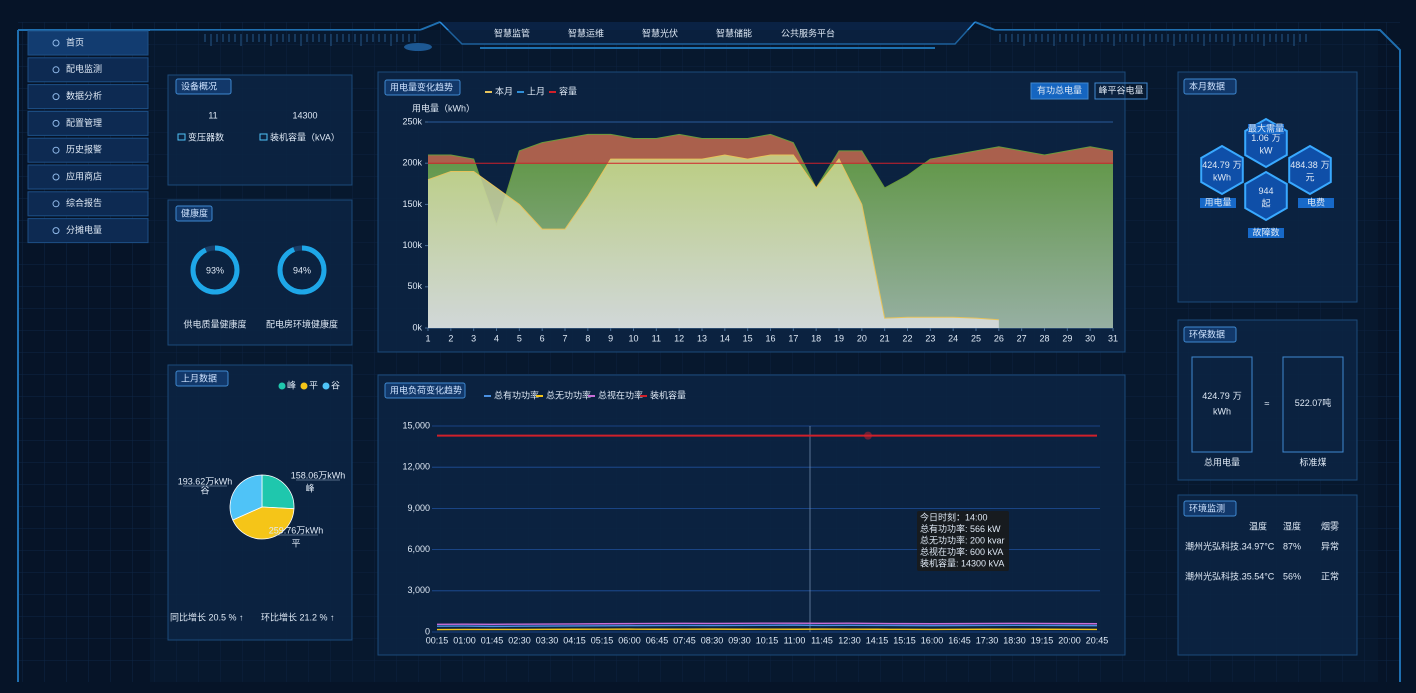  Describe the element at coordinates (204, 490) in the screenshot. I see `pie-category-label: 谷` at that location.